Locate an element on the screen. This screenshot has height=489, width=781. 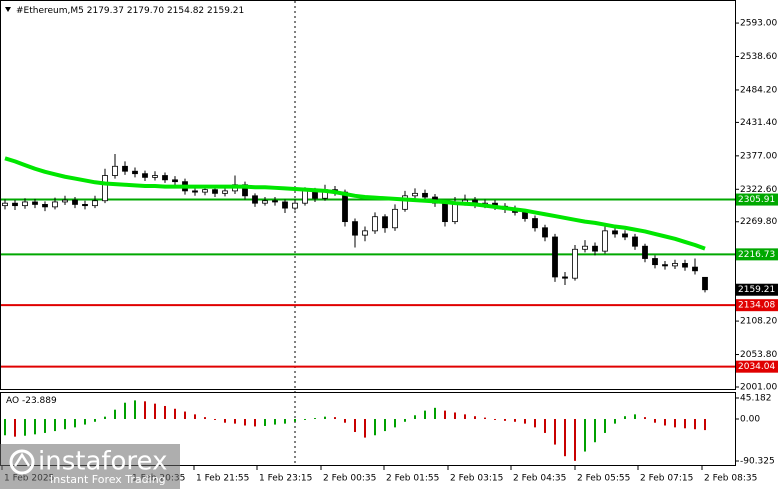
y-tick-label: 2269.80 is located at coordinates (758, 222).